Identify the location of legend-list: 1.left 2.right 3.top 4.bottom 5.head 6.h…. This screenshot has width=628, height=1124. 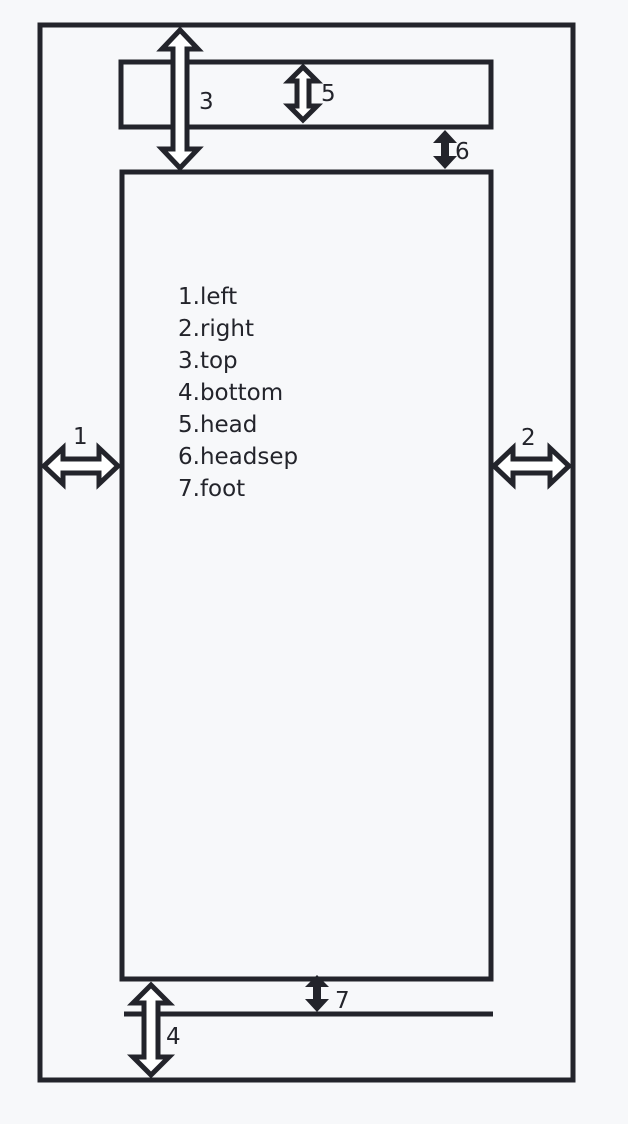
(238, 393).